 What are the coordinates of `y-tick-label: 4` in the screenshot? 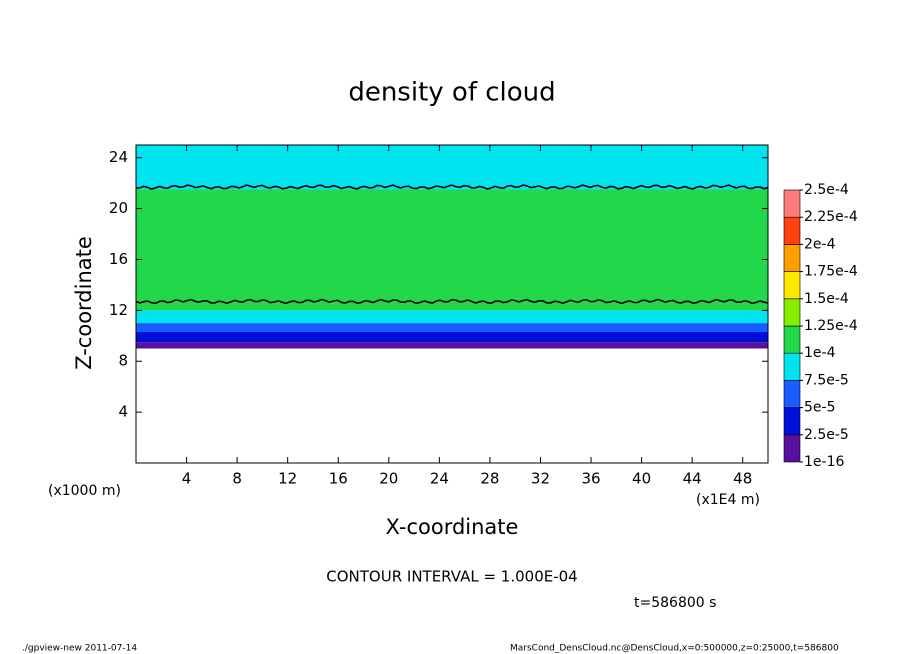 It's located at (123, 412).